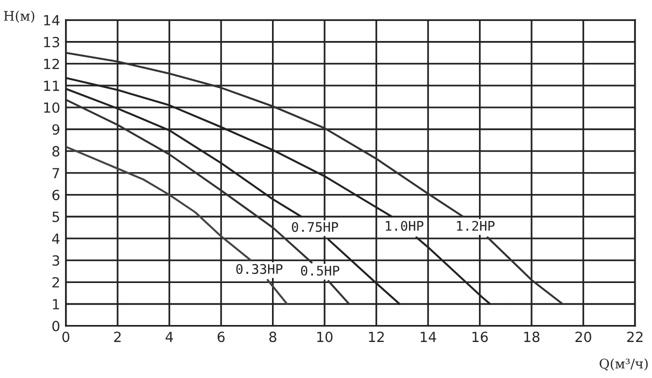 This screenshot has width=652, height=378. What do you see at coordinates (56, 129) in the screenshot?
I see `y-tick-label: 9` at bounding box center [56, 129].